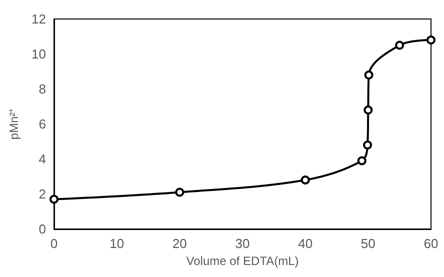 Image resolution: width=444 pixels, height=277 pixels. Describe the element at coordinates (54, 243) in the screenshot. I see `x-tick-label: 0` at that location.